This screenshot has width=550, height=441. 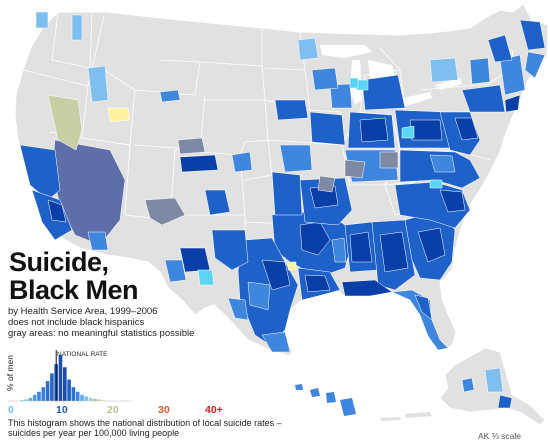 I want to click on alaska-scale-label: AK ⅓ scale, so click(x=499, y=436).